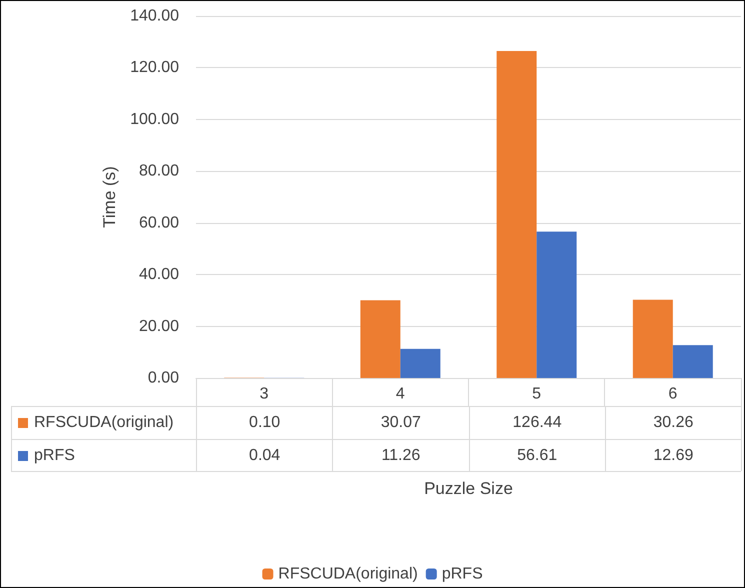 This screenshot has height=588, width=745. What do you see at coordinates (401, 455) in the screenshot?
I see `data-label: 11.26` at bounding box center [401, 455].